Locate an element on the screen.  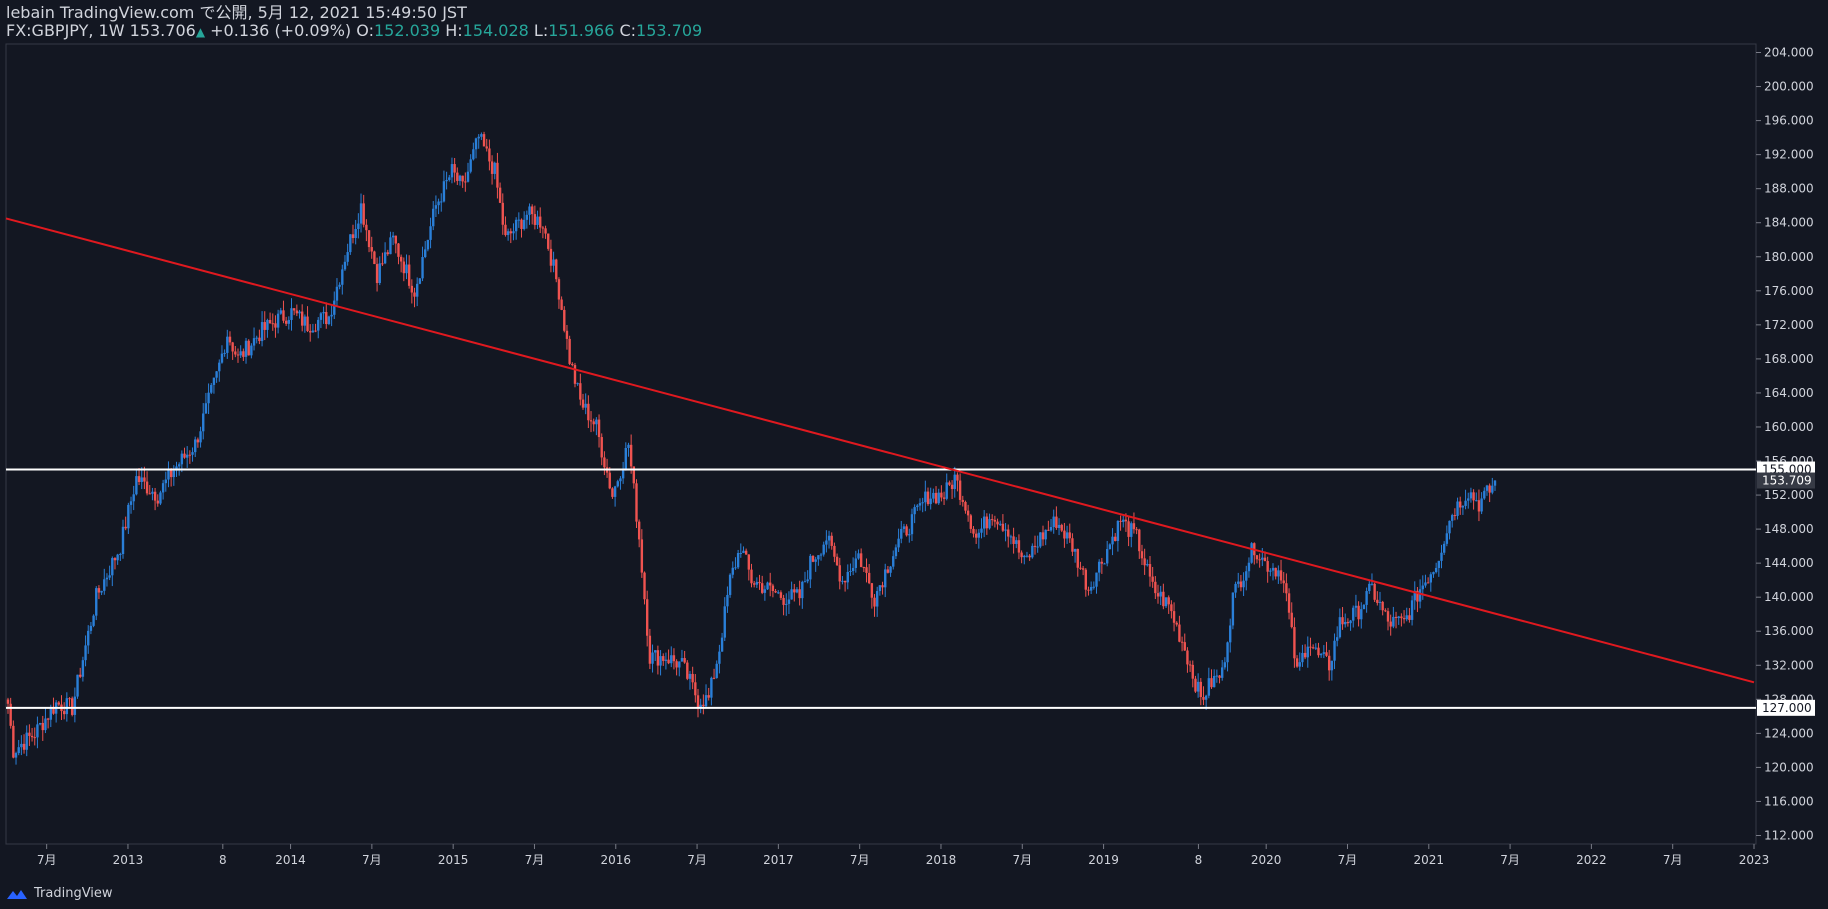
y-tick-label: 112.000 is located at coordinates (1789, 835).